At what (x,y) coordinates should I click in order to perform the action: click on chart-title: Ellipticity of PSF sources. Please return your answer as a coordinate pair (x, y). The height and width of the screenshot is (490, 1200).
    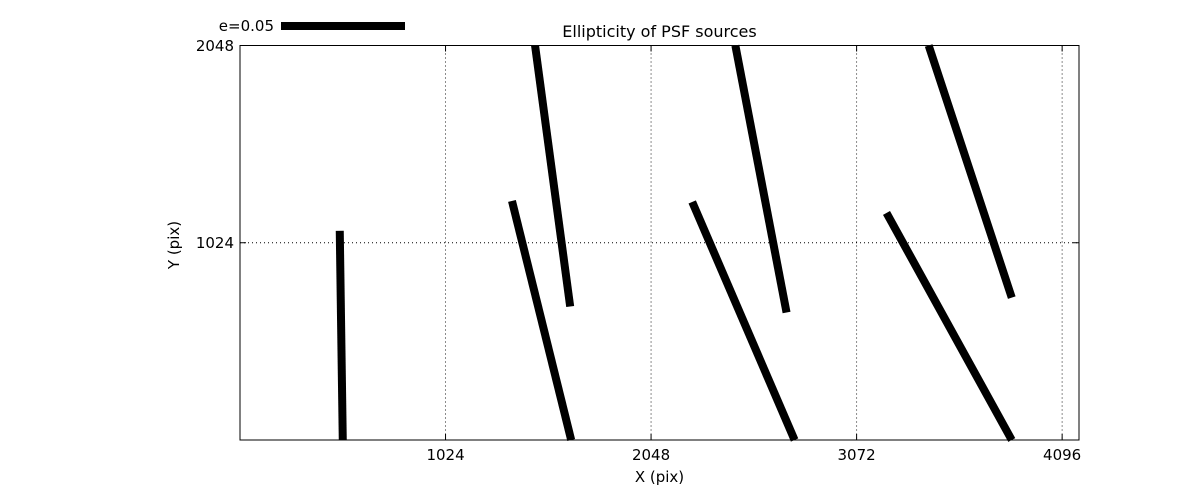
    Looking at the image, I should click on (659, 31).